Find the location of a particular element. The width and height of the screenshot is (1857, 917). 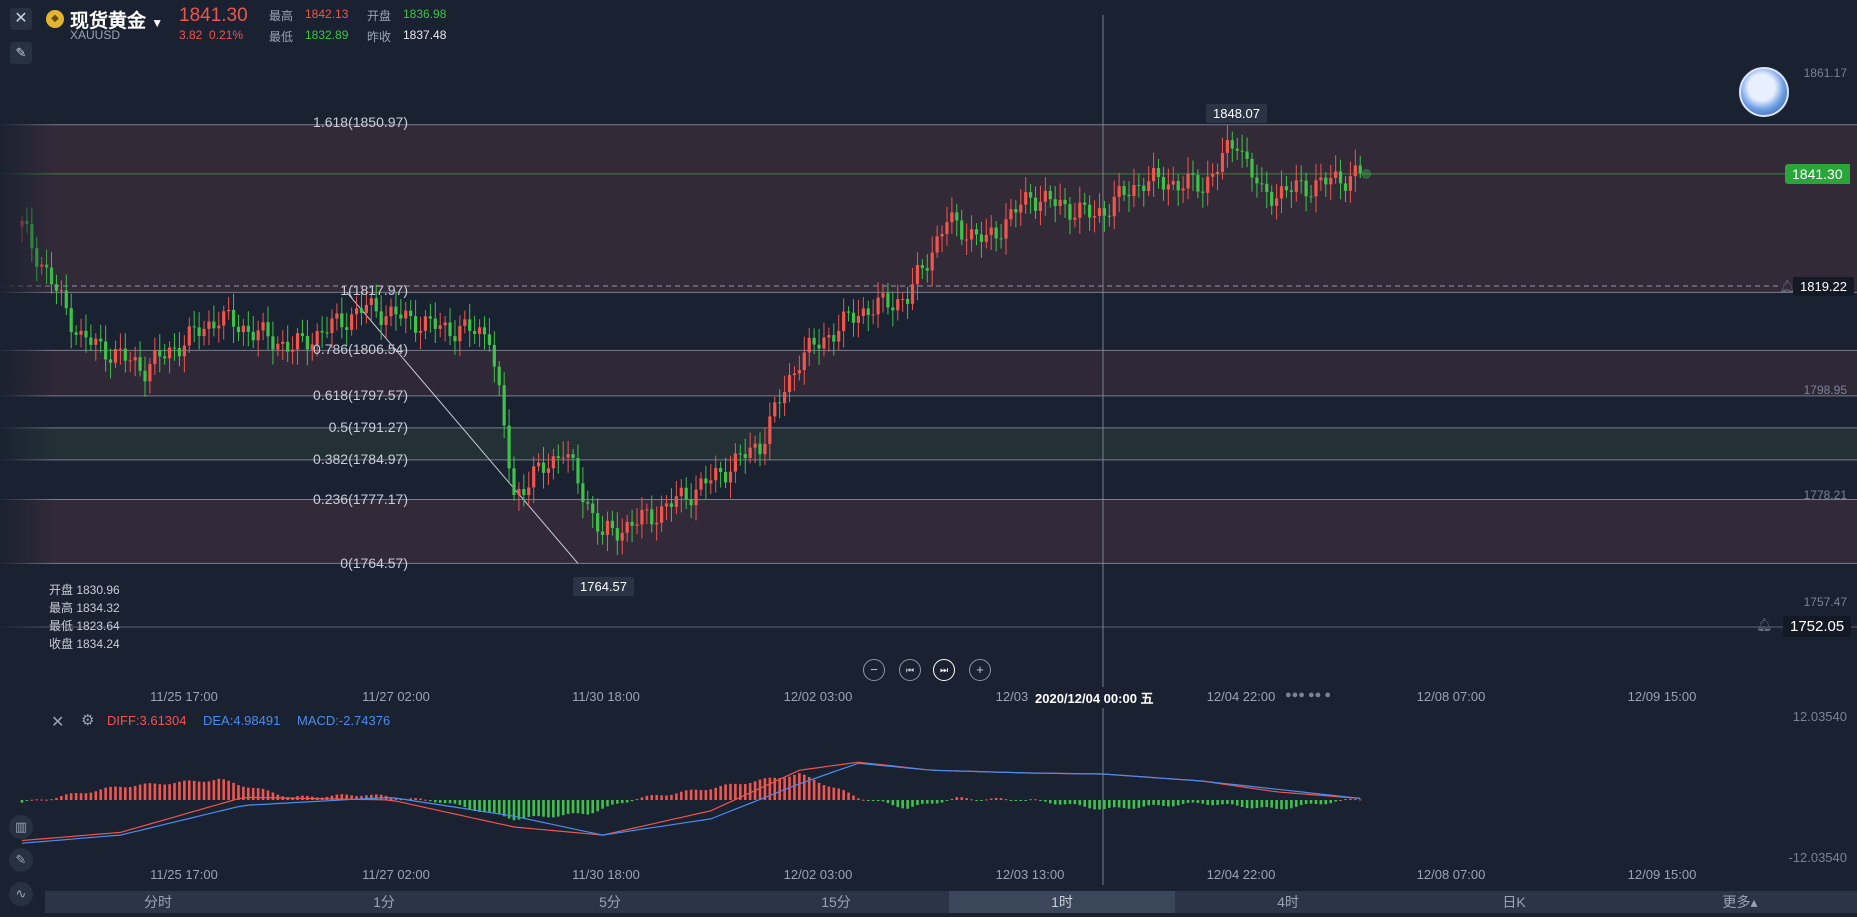

tab-5m: 5分 is located at coordinates (610, 902).